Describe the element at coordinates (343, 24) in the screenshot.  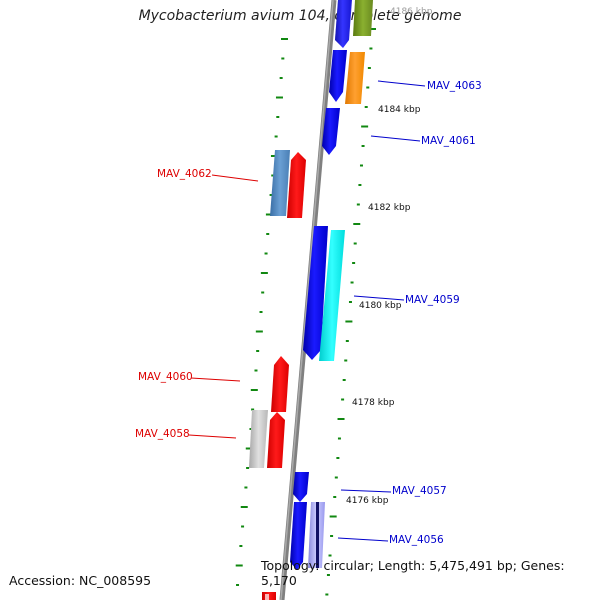
I see `gene-block-blue-top` at that location.